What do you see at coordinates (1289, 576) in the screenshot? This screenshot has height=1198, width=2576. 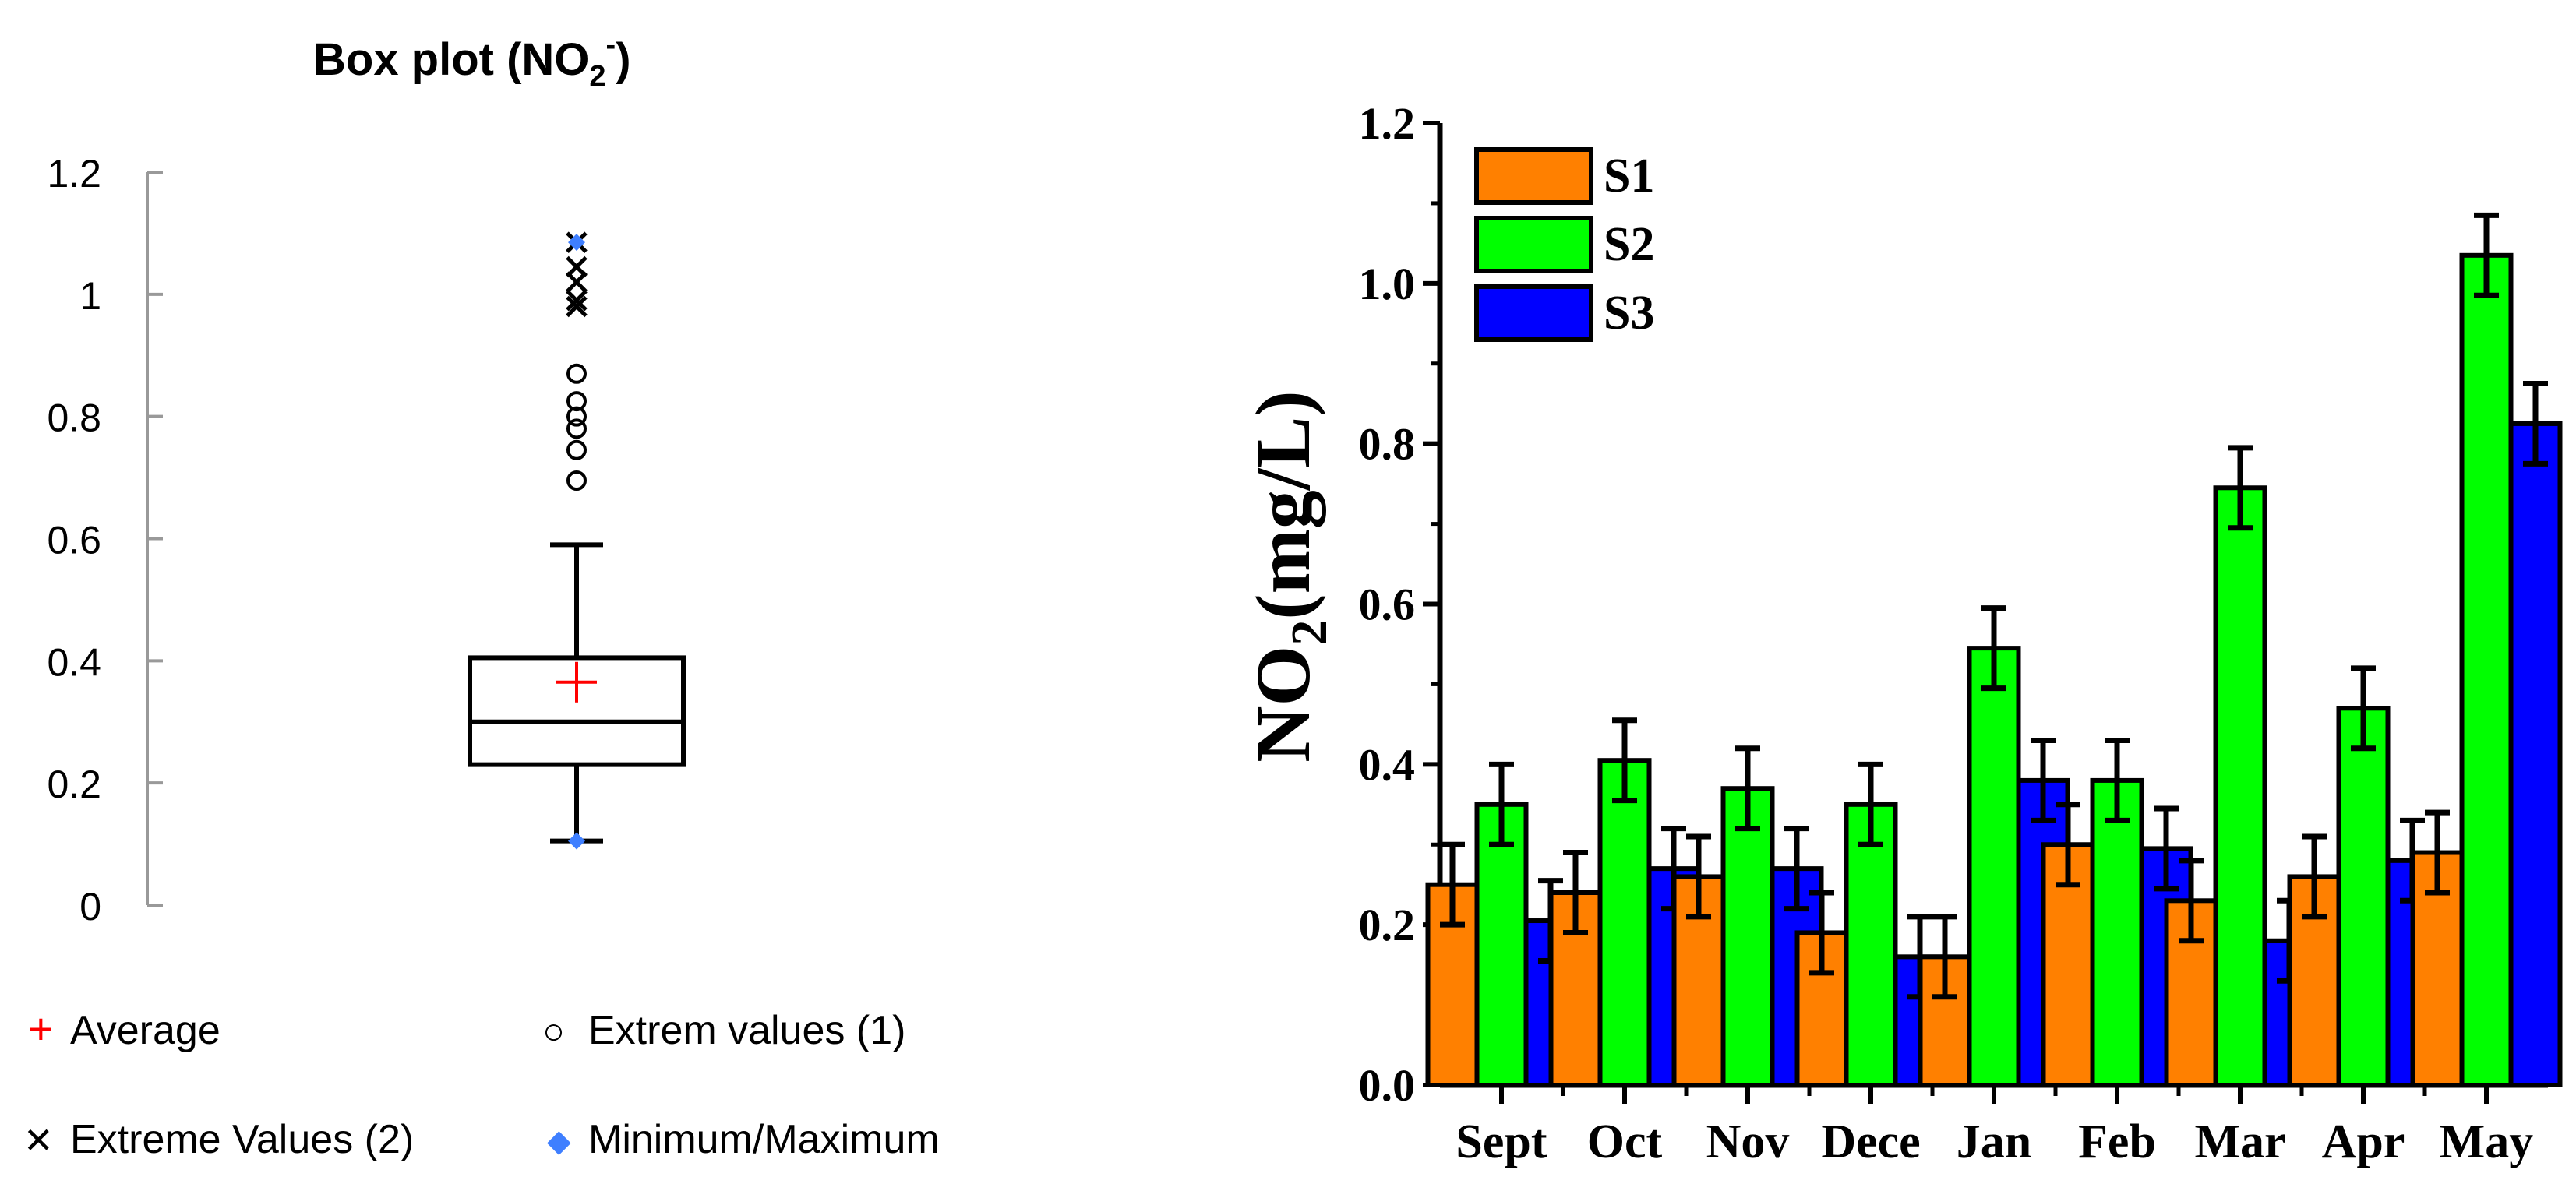 I see `bar-chart-y-label: NO2(mg/L)` at bounding box center [1289, 576].